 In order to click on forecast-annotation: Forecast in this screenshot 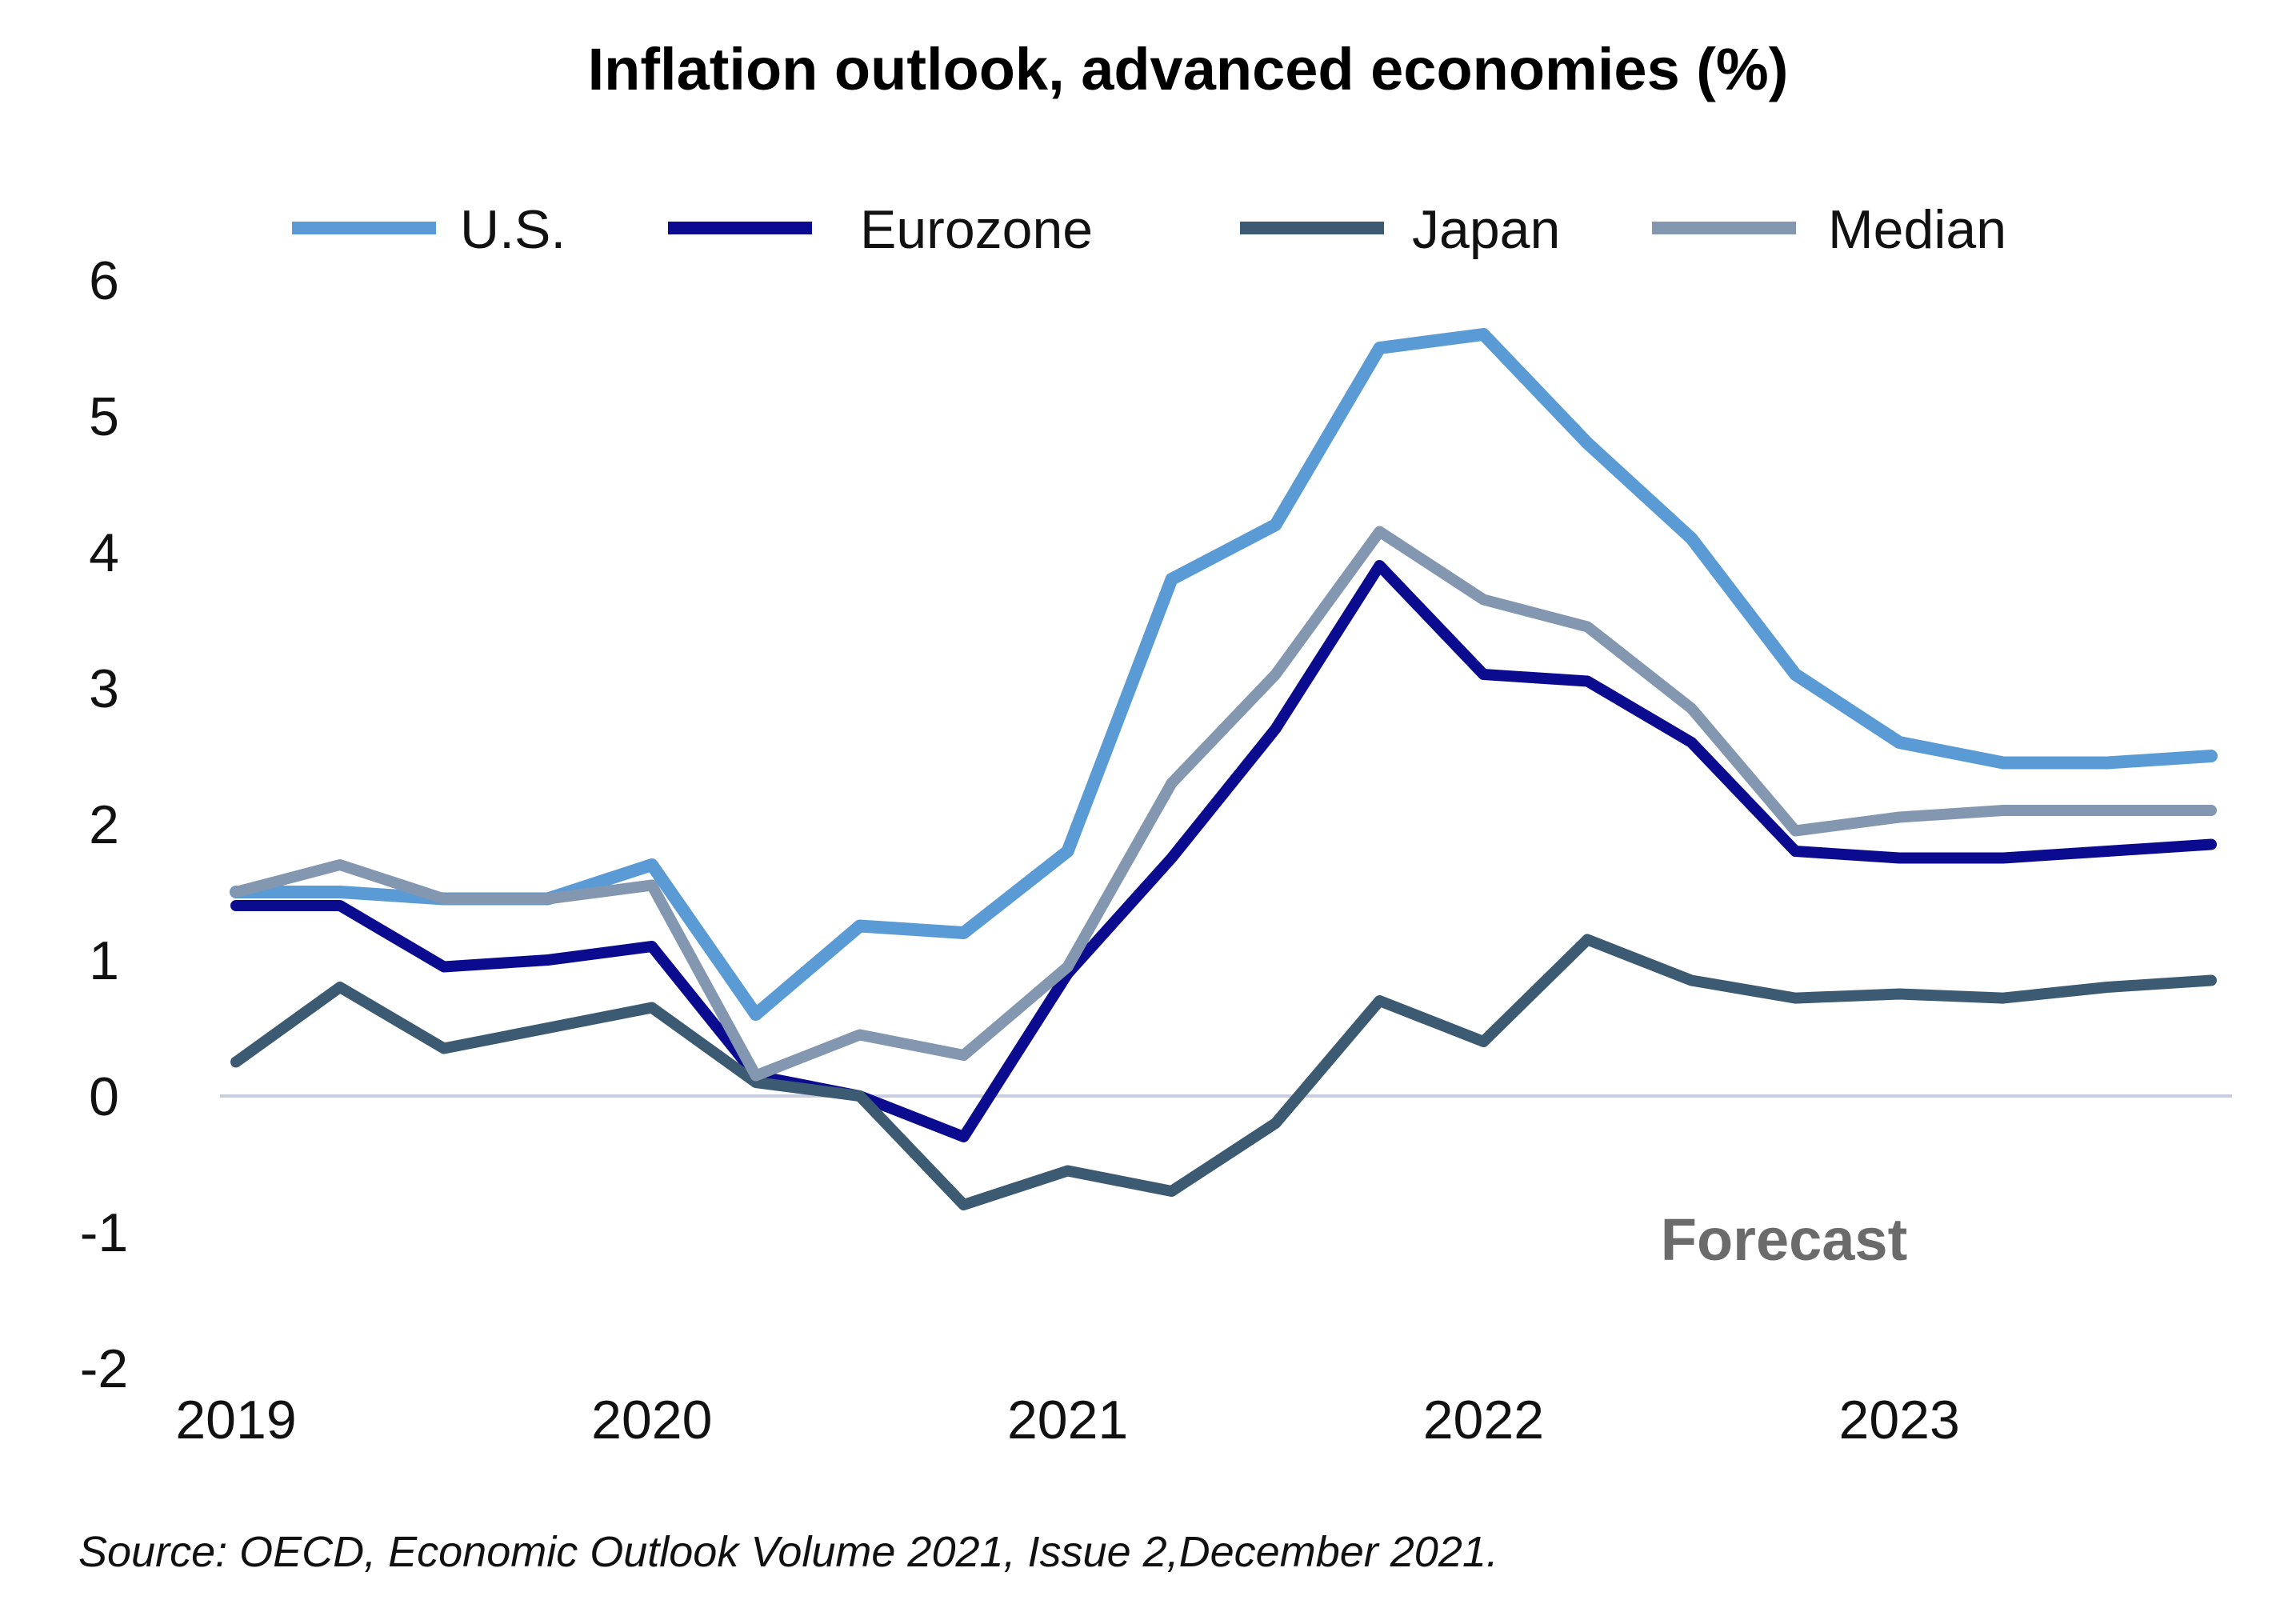, I will do `click(1784, 1239)`.